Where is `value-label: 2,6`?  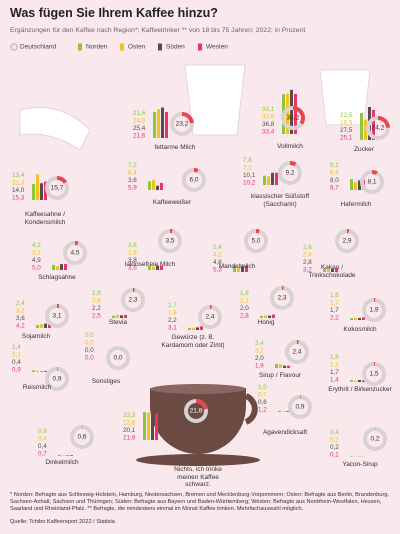 value-label: 2,6 is located at coordinates (96, 301).